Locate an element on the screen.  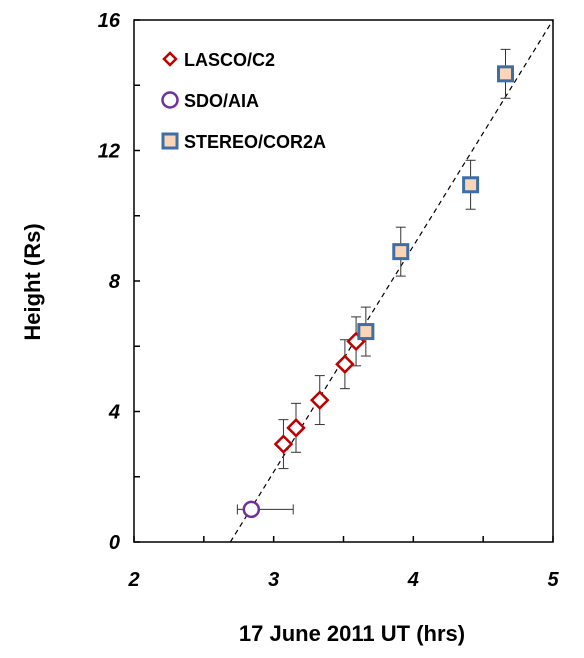
legend-label-sdo-aia: SDO/AIA is located at coordinates (221, 101).